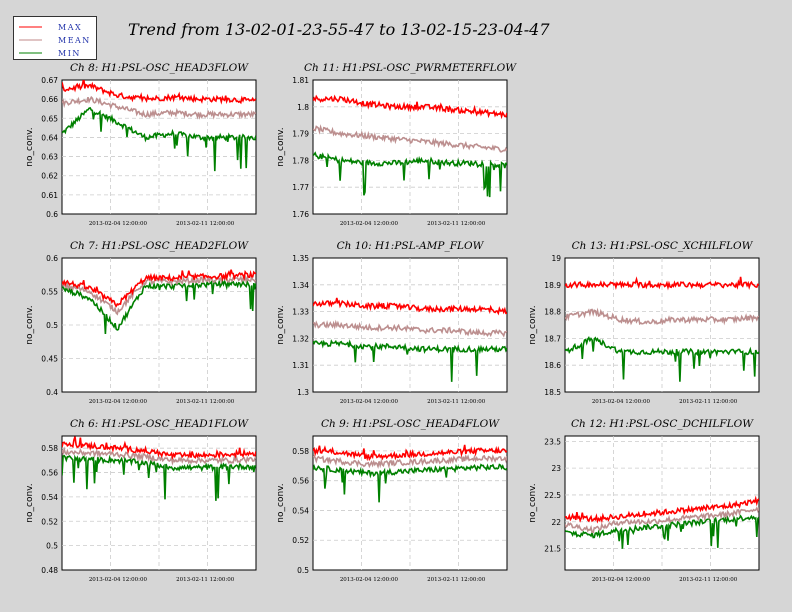 The height and width of the screenshot is (612, 792). I want to click on chart-title: Ch 7: H1:PSL-OSC_HEAD2FLOW, so click(159, 246).